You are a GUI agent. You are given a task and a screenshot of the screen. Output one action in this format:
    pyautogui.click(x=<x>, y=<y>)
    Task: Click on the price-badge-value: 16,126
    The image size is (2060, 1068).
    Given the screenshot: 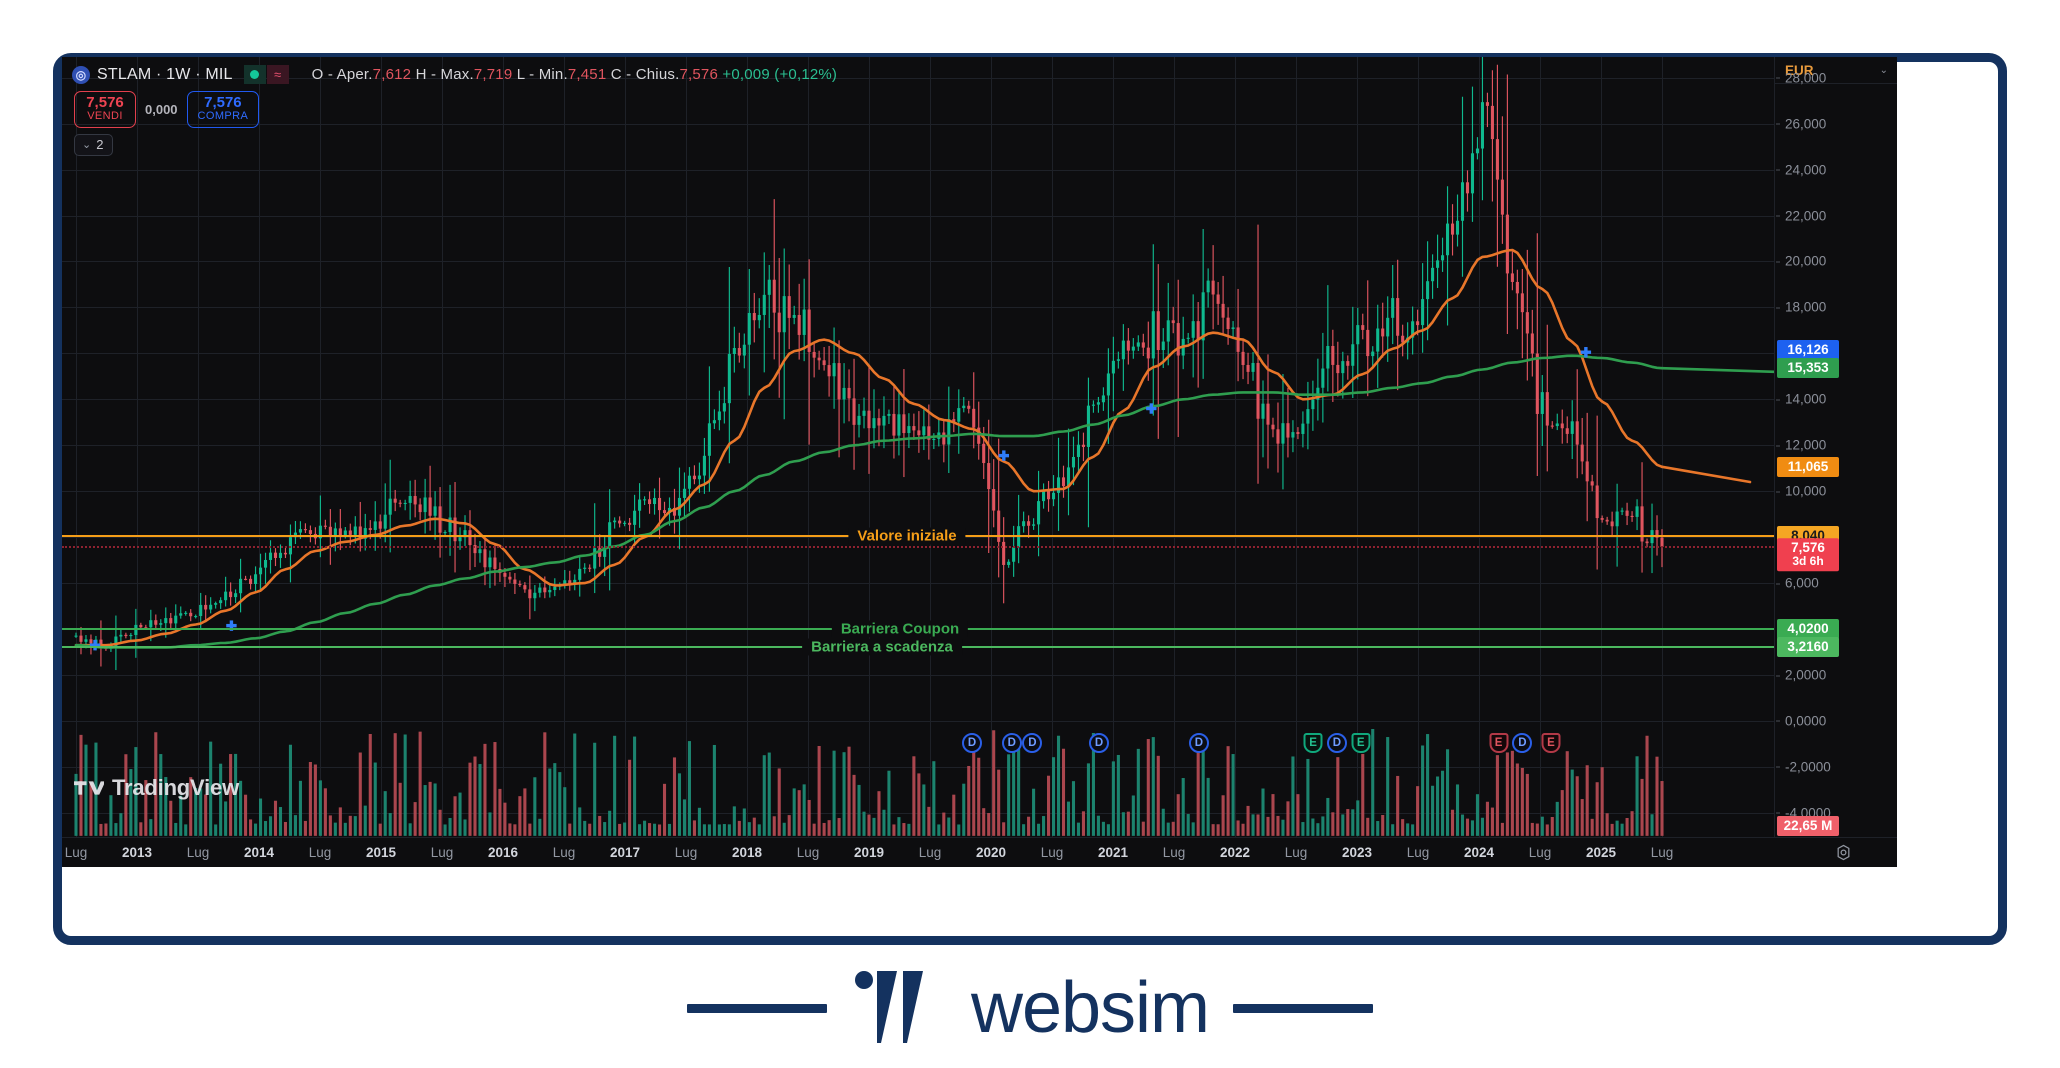 What is the action you would take?
    pyautogui.click(x=1808, y=350)
    